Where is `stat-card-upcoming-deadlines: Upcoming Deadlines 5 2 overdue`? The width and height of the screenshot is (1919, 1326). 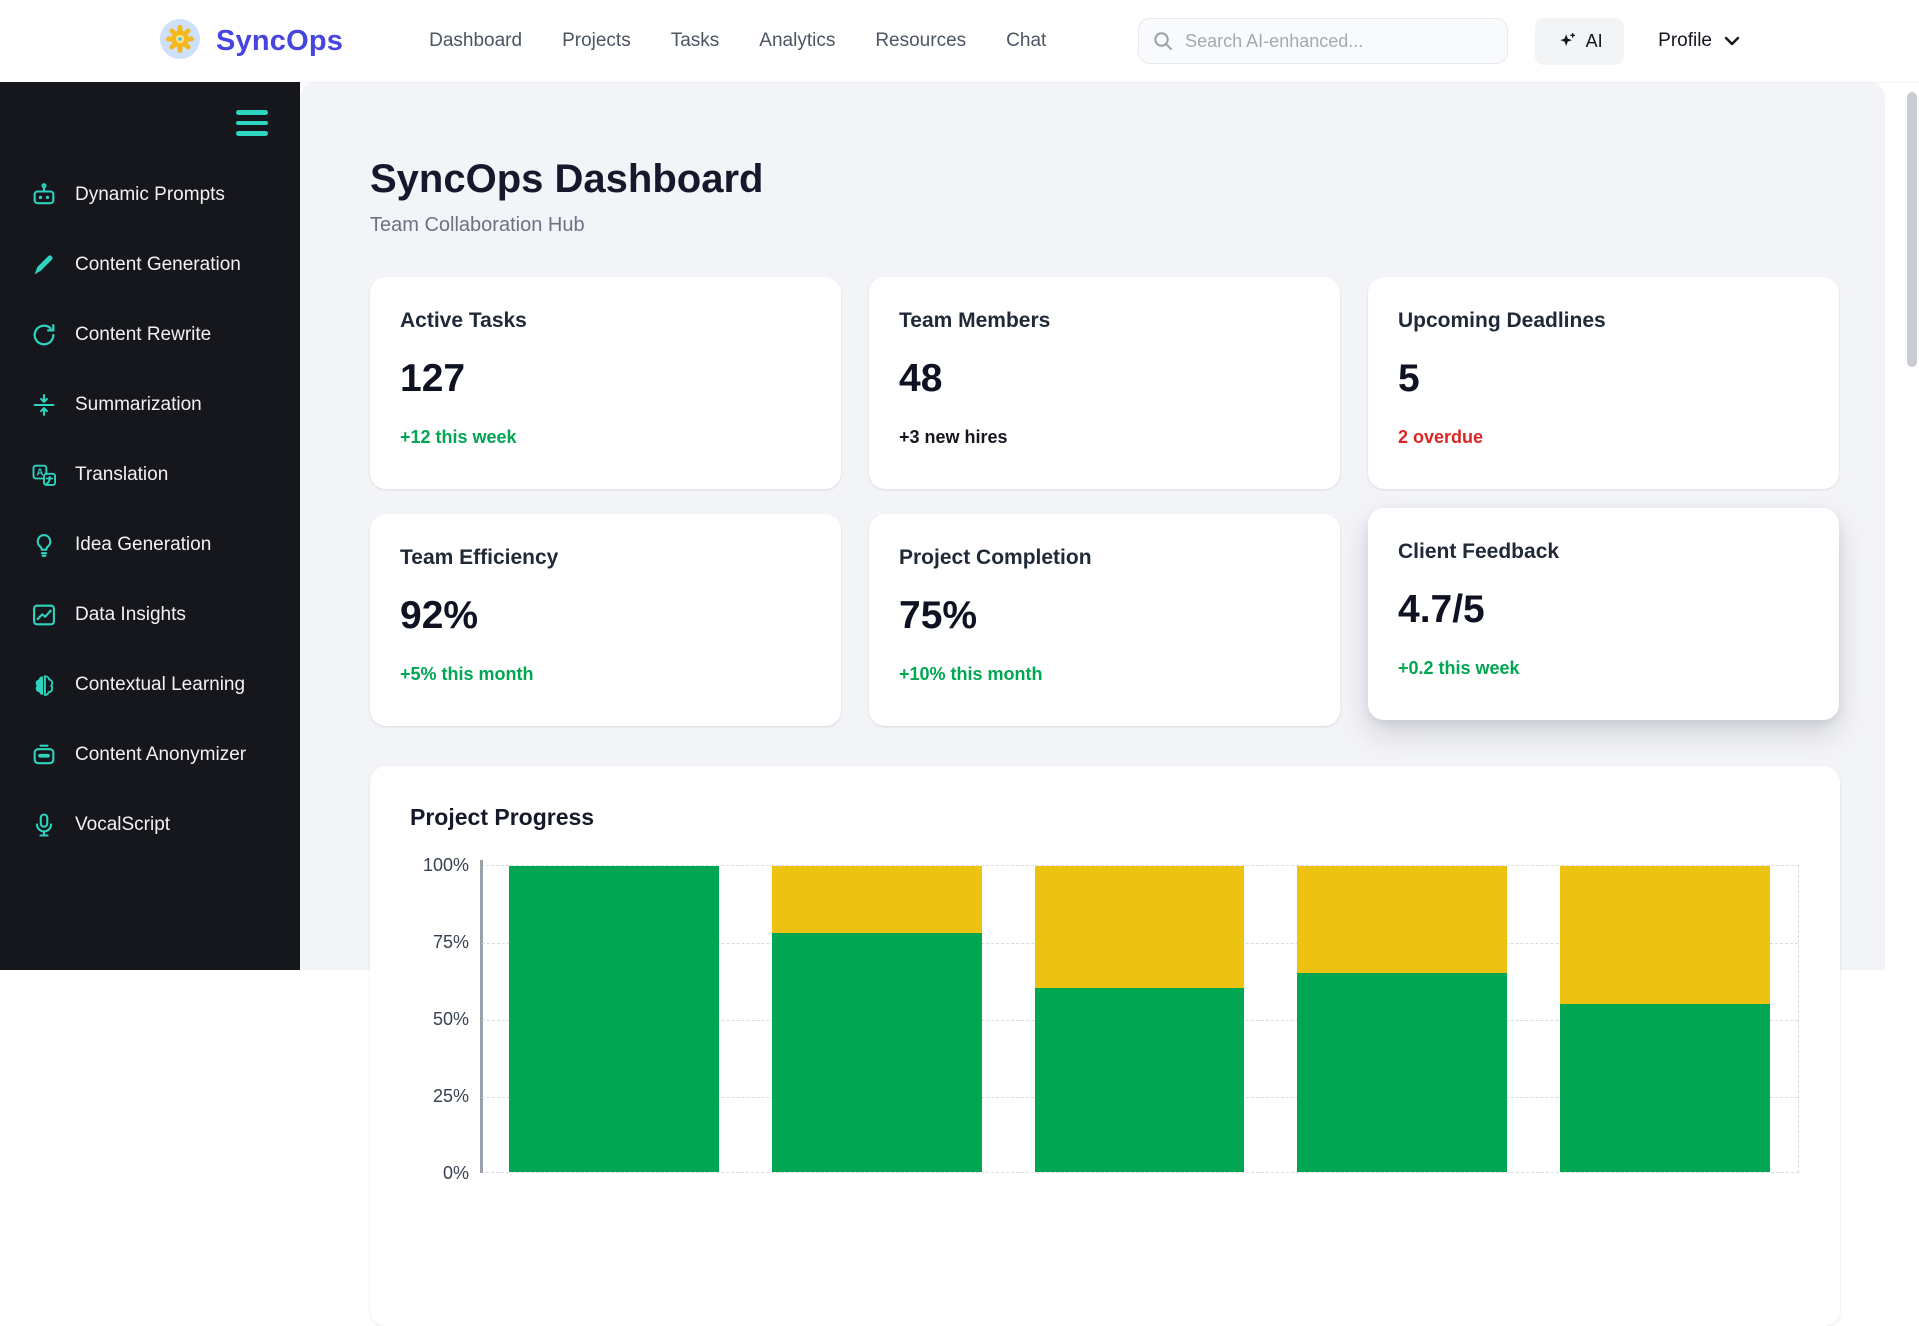
stat-card-upcoming-deadlines: Upcoming Deadlines 5 2 overdue is located at coordinates (1603, 383).